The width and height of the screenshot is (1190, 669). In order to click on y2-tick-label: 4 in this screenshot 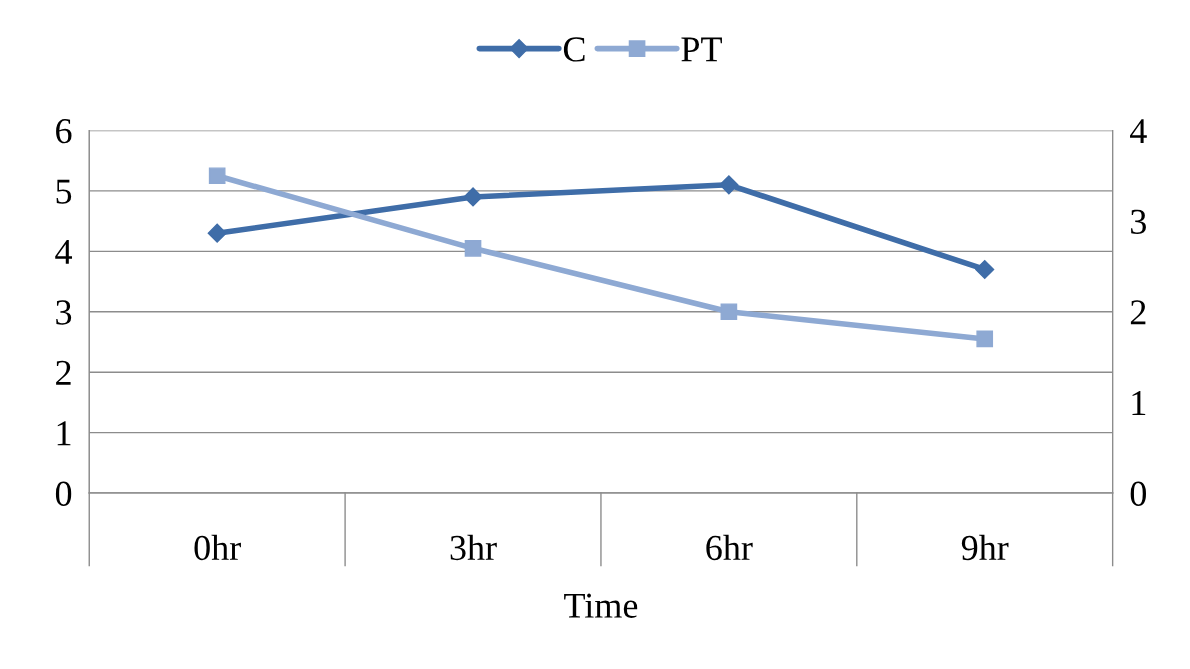, I will do `click(1138, 131)`.